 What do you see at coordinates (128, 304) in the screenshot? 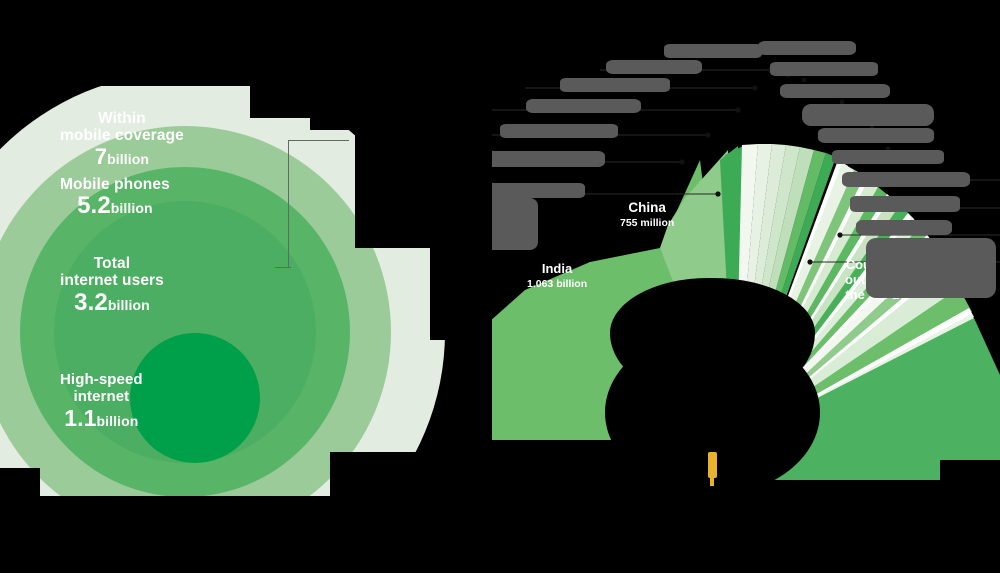
I see `unit-total-internet-users: billion` at bounding box center [128, 304].